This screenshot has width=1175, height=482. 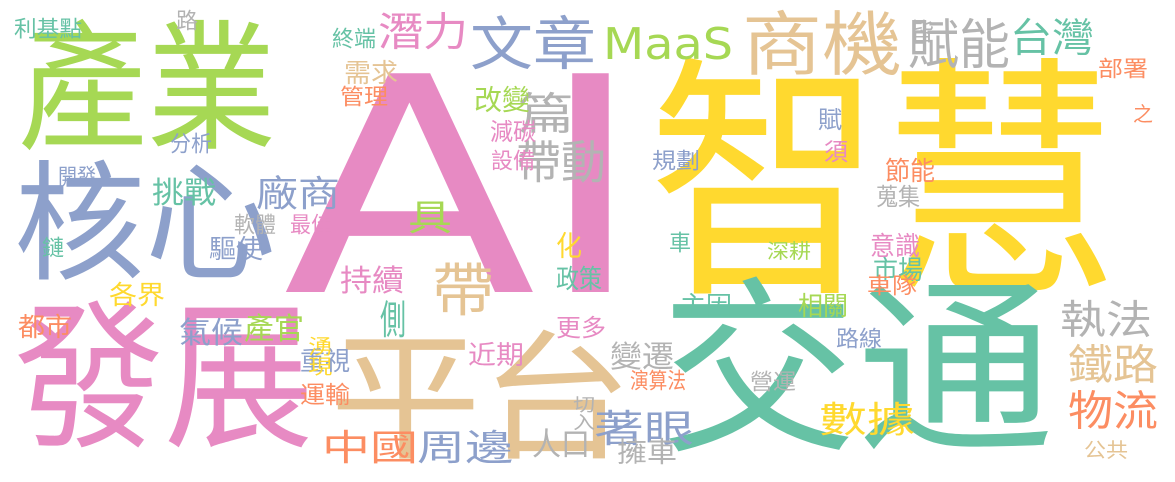 I want to click on word-zhongguo: 中國, so click(x=370, y=447).